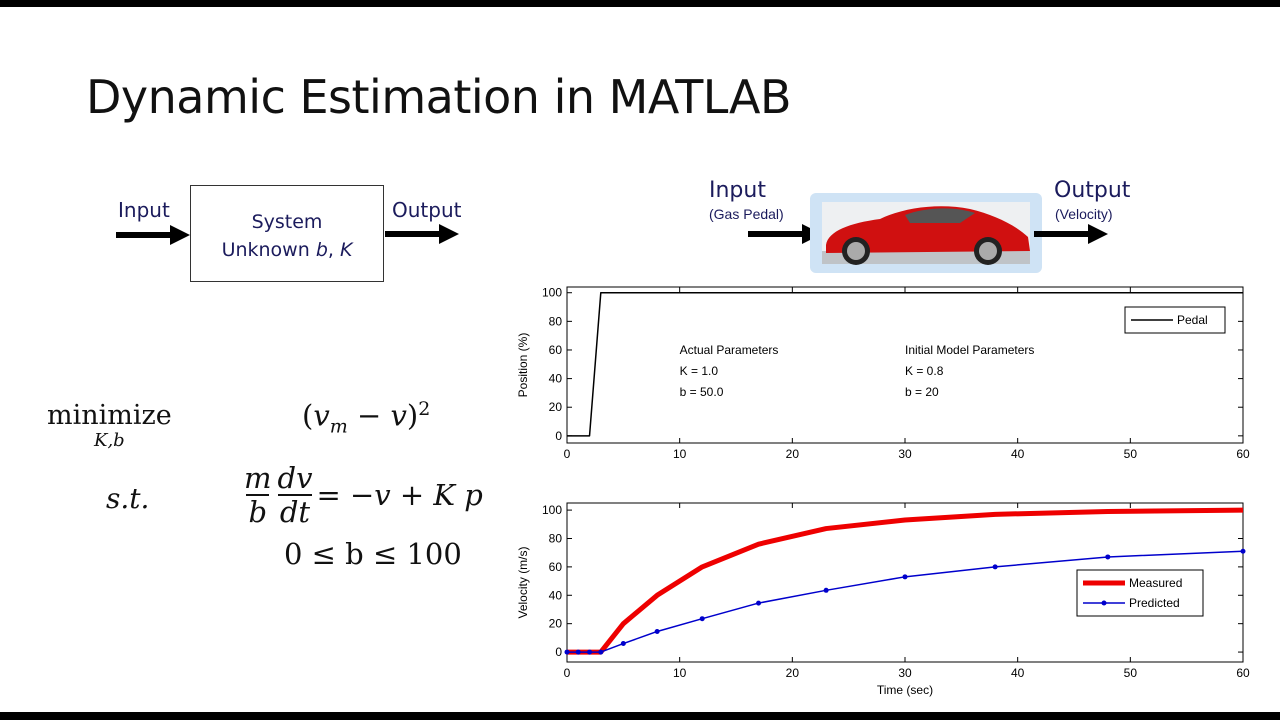  I want to click on car-input-label: Input, so click(737, 190).